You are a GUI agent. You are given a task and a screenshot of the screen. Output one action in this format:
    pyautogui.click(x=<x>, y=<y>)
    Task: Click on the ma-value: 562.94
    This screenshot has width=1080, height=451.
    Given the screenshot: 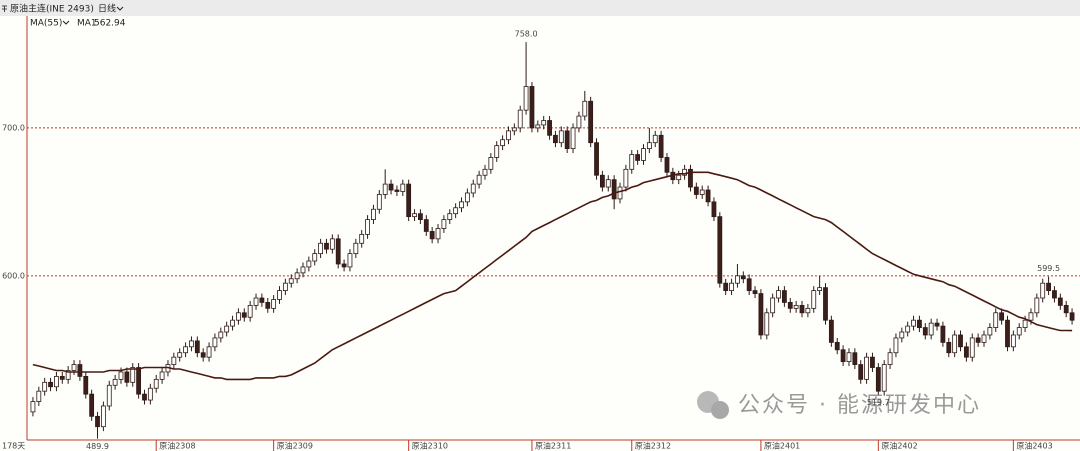 What is the action you would take?
    pyautogui.click(x=110, y=24)
    